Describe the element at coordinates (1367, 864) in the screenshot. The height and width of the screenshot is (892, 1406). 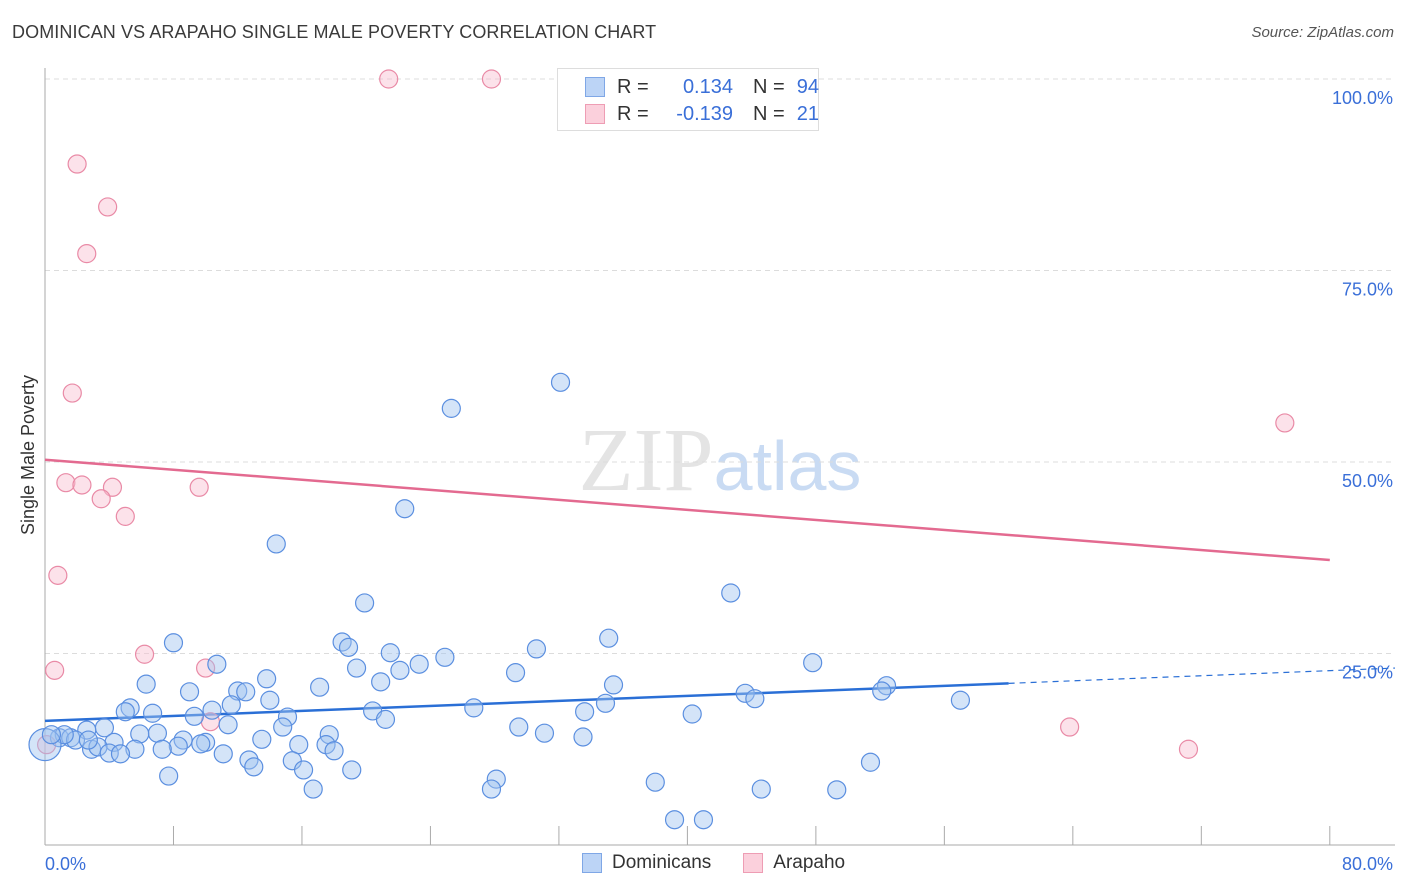
I see `x-tick-label-max: 80.0%` at that location.